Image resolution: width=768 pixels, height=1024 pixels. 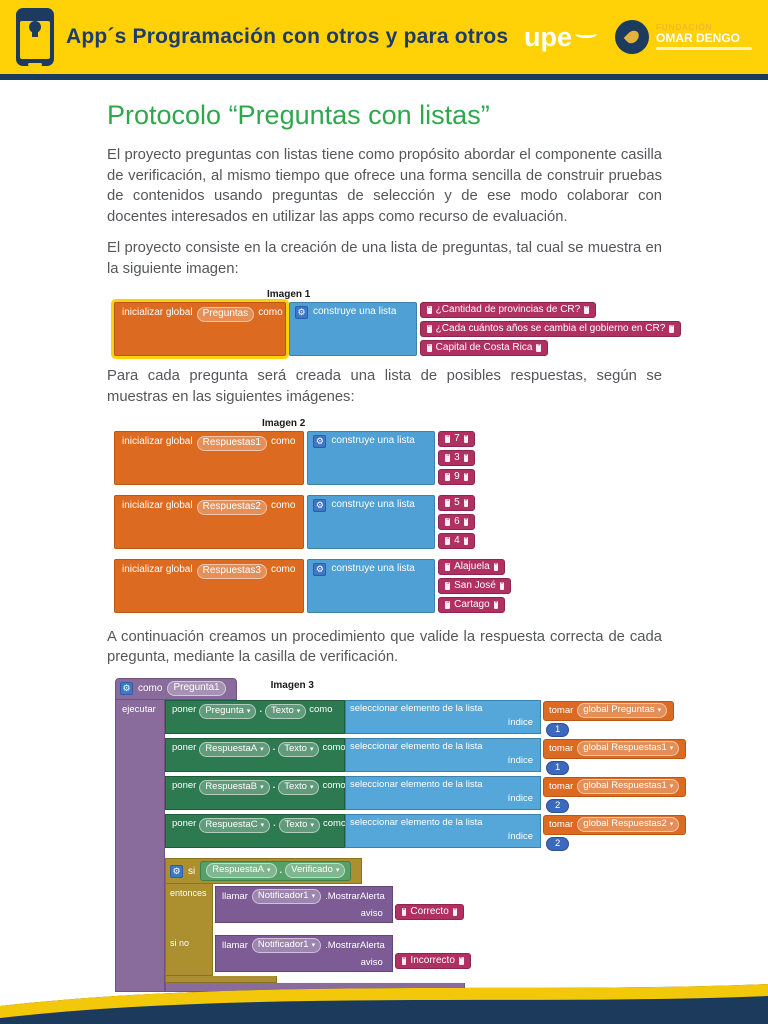 What do you see at coordinates (189, 930) in the screenshot?
I see `if-branch-rail: entonces si no` at bounding box center [189, 930].